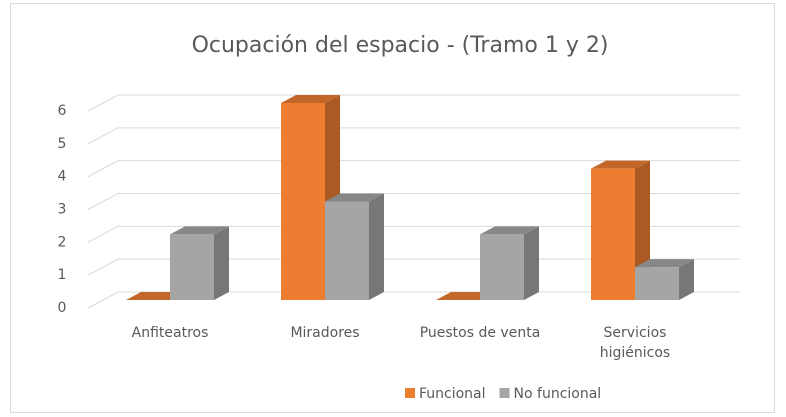  I want to click on y-tick-label: 6, so click(62, 111).